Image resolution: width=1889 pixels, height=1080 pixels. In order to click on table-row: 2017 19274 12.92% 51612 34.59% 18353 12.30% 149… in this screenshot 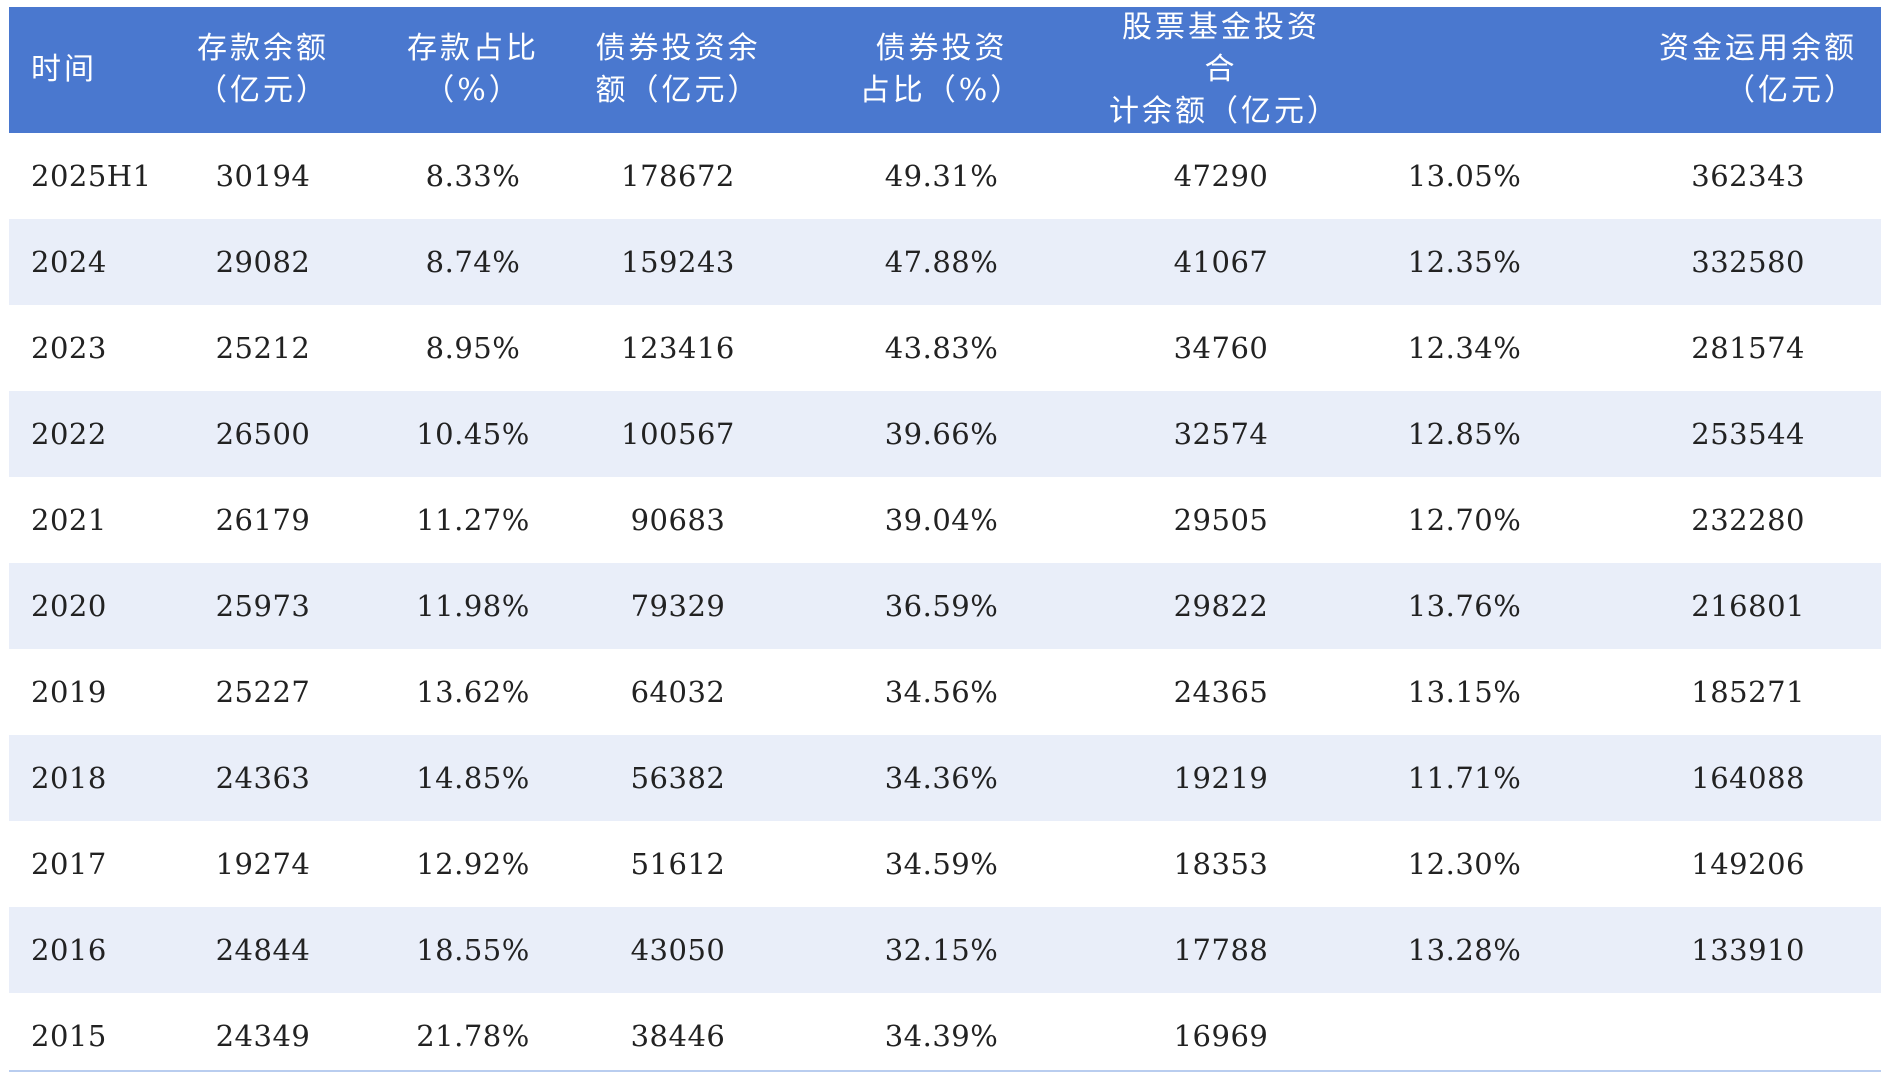, I will do `click(945, 864)`.